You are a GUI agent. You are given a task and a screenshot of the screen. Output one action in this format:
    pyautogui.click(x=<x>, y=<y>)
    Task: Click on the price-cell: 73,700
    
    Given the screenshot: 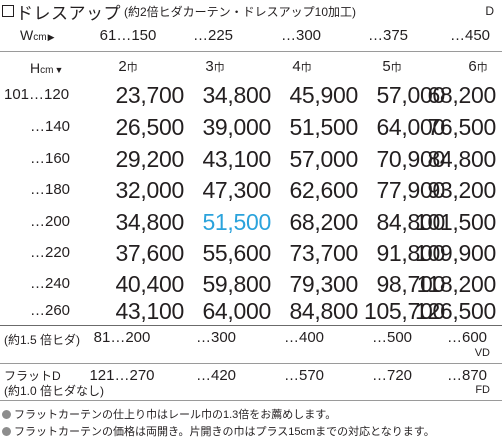 What is the action you would take?
    pyautogui.click(x=323, y=253)
    